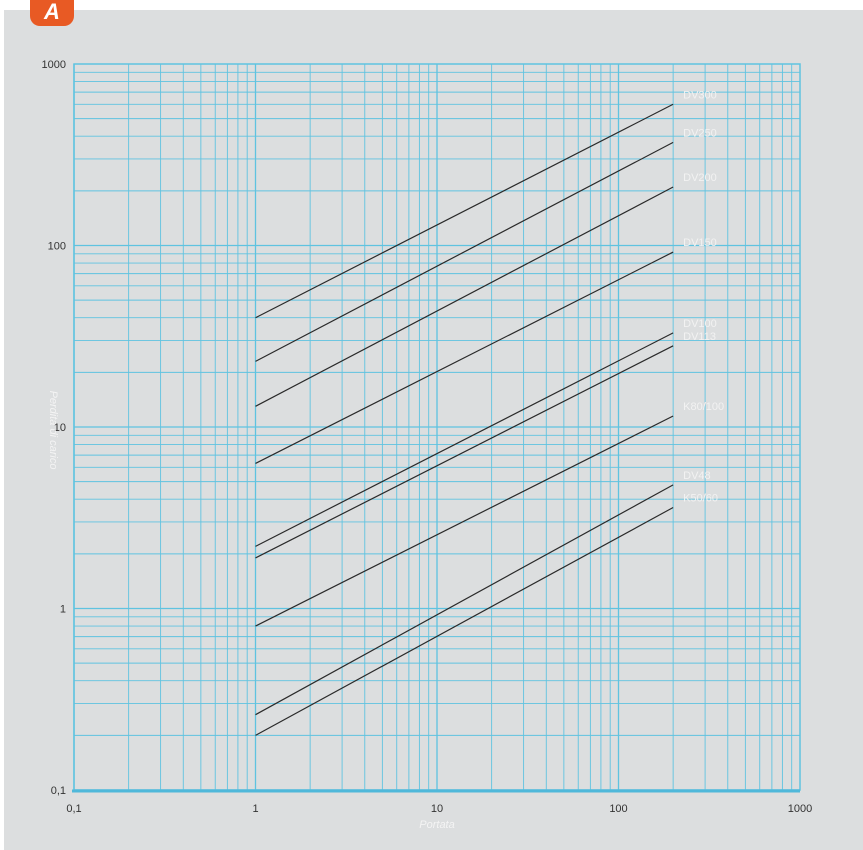 The image size is (863, 850). I want to click on series-label: K50/60, so click(700, 499).